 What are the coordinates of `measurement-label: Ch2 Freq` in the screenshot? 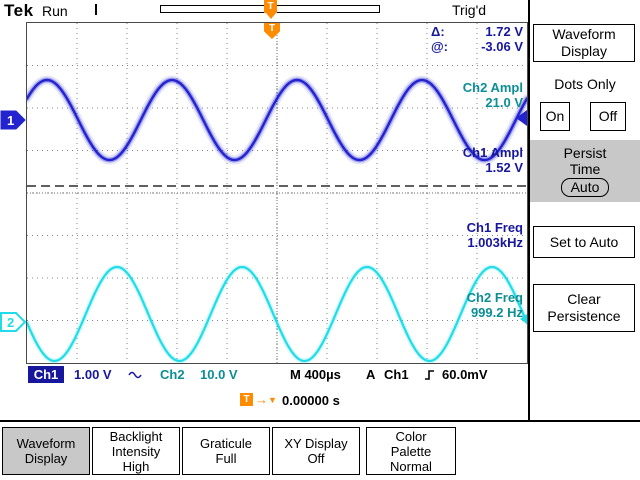 It's located at (494, 297).